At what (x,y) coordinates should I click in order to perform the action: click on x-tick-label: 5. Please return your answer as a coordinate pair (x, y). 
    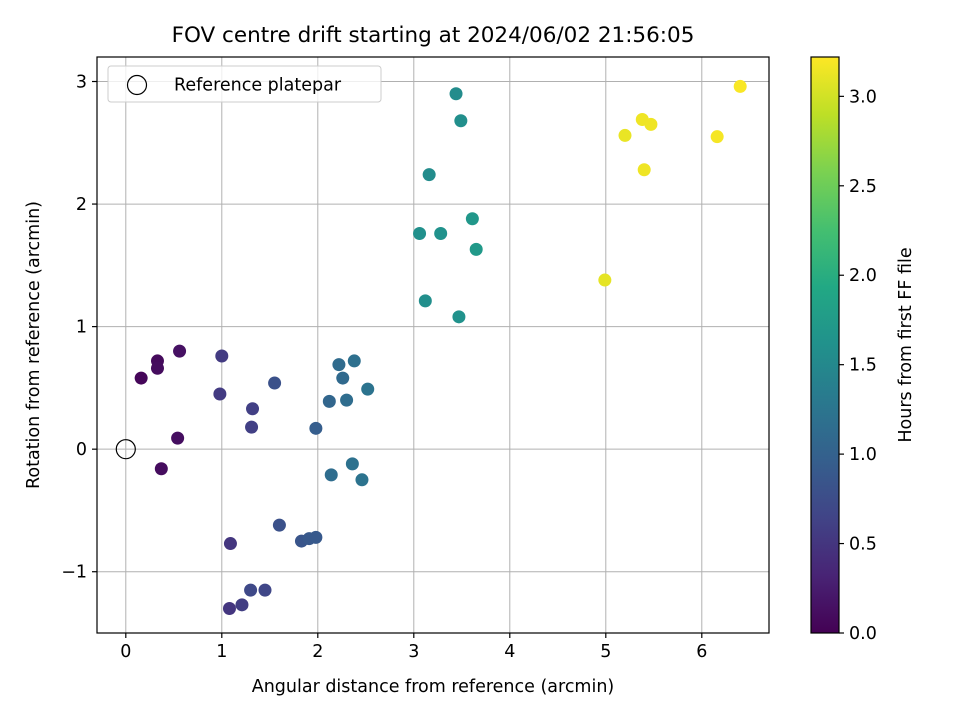
    Looking at the image, I should click on (605, 652).